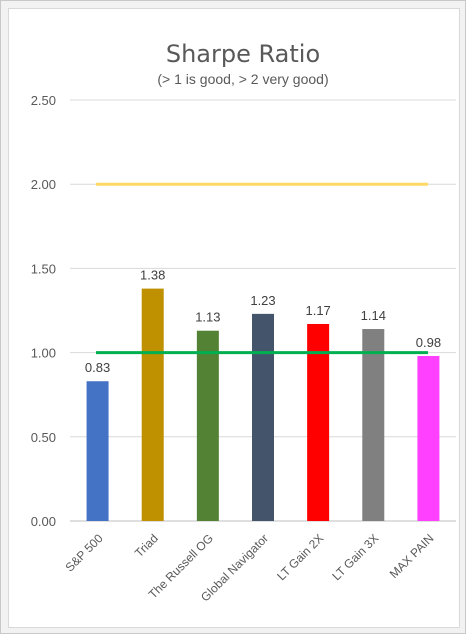 This screenshot has height=634, width=466. I want to click on data-labels: 0.83 1.38 1.13 1.23 1.17 1.14 0.98, so click(263, 322).